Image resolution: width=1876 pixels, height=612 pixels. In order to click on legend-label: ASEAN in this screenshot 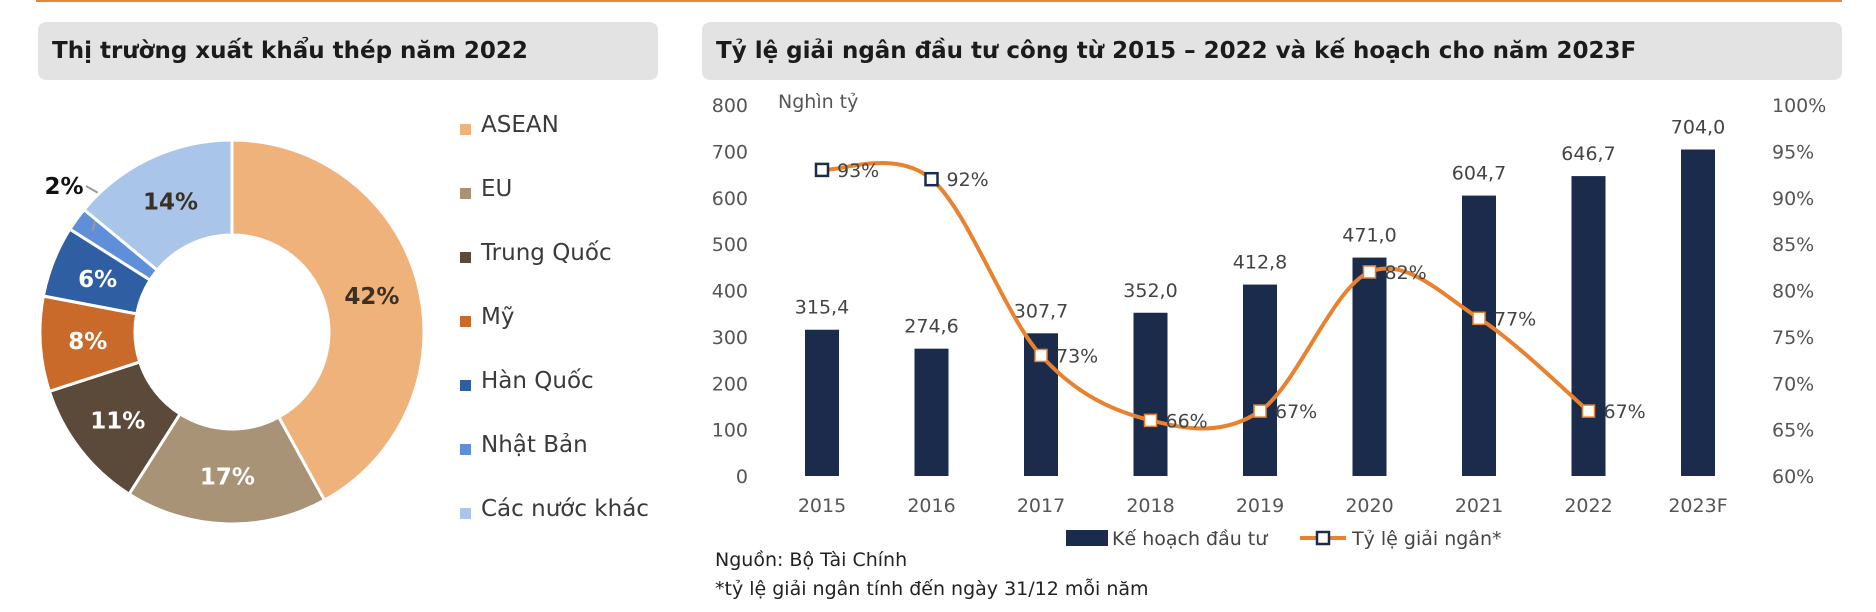, I will do `click(520, 125)`.